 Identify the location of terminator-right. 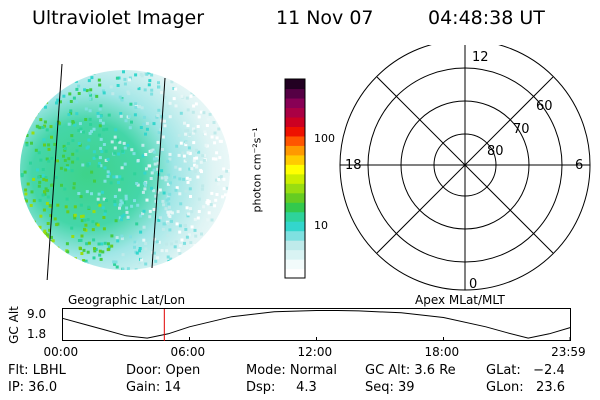
(158, 173).